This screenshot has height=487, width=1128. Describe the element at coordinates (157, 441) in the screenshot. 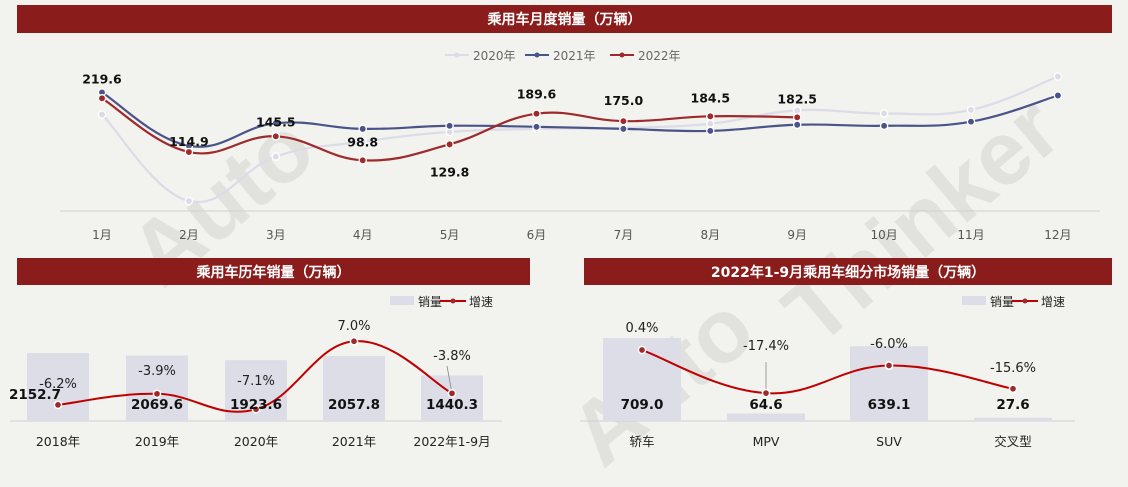

I see `x-tick-label: 2019年` at that location.